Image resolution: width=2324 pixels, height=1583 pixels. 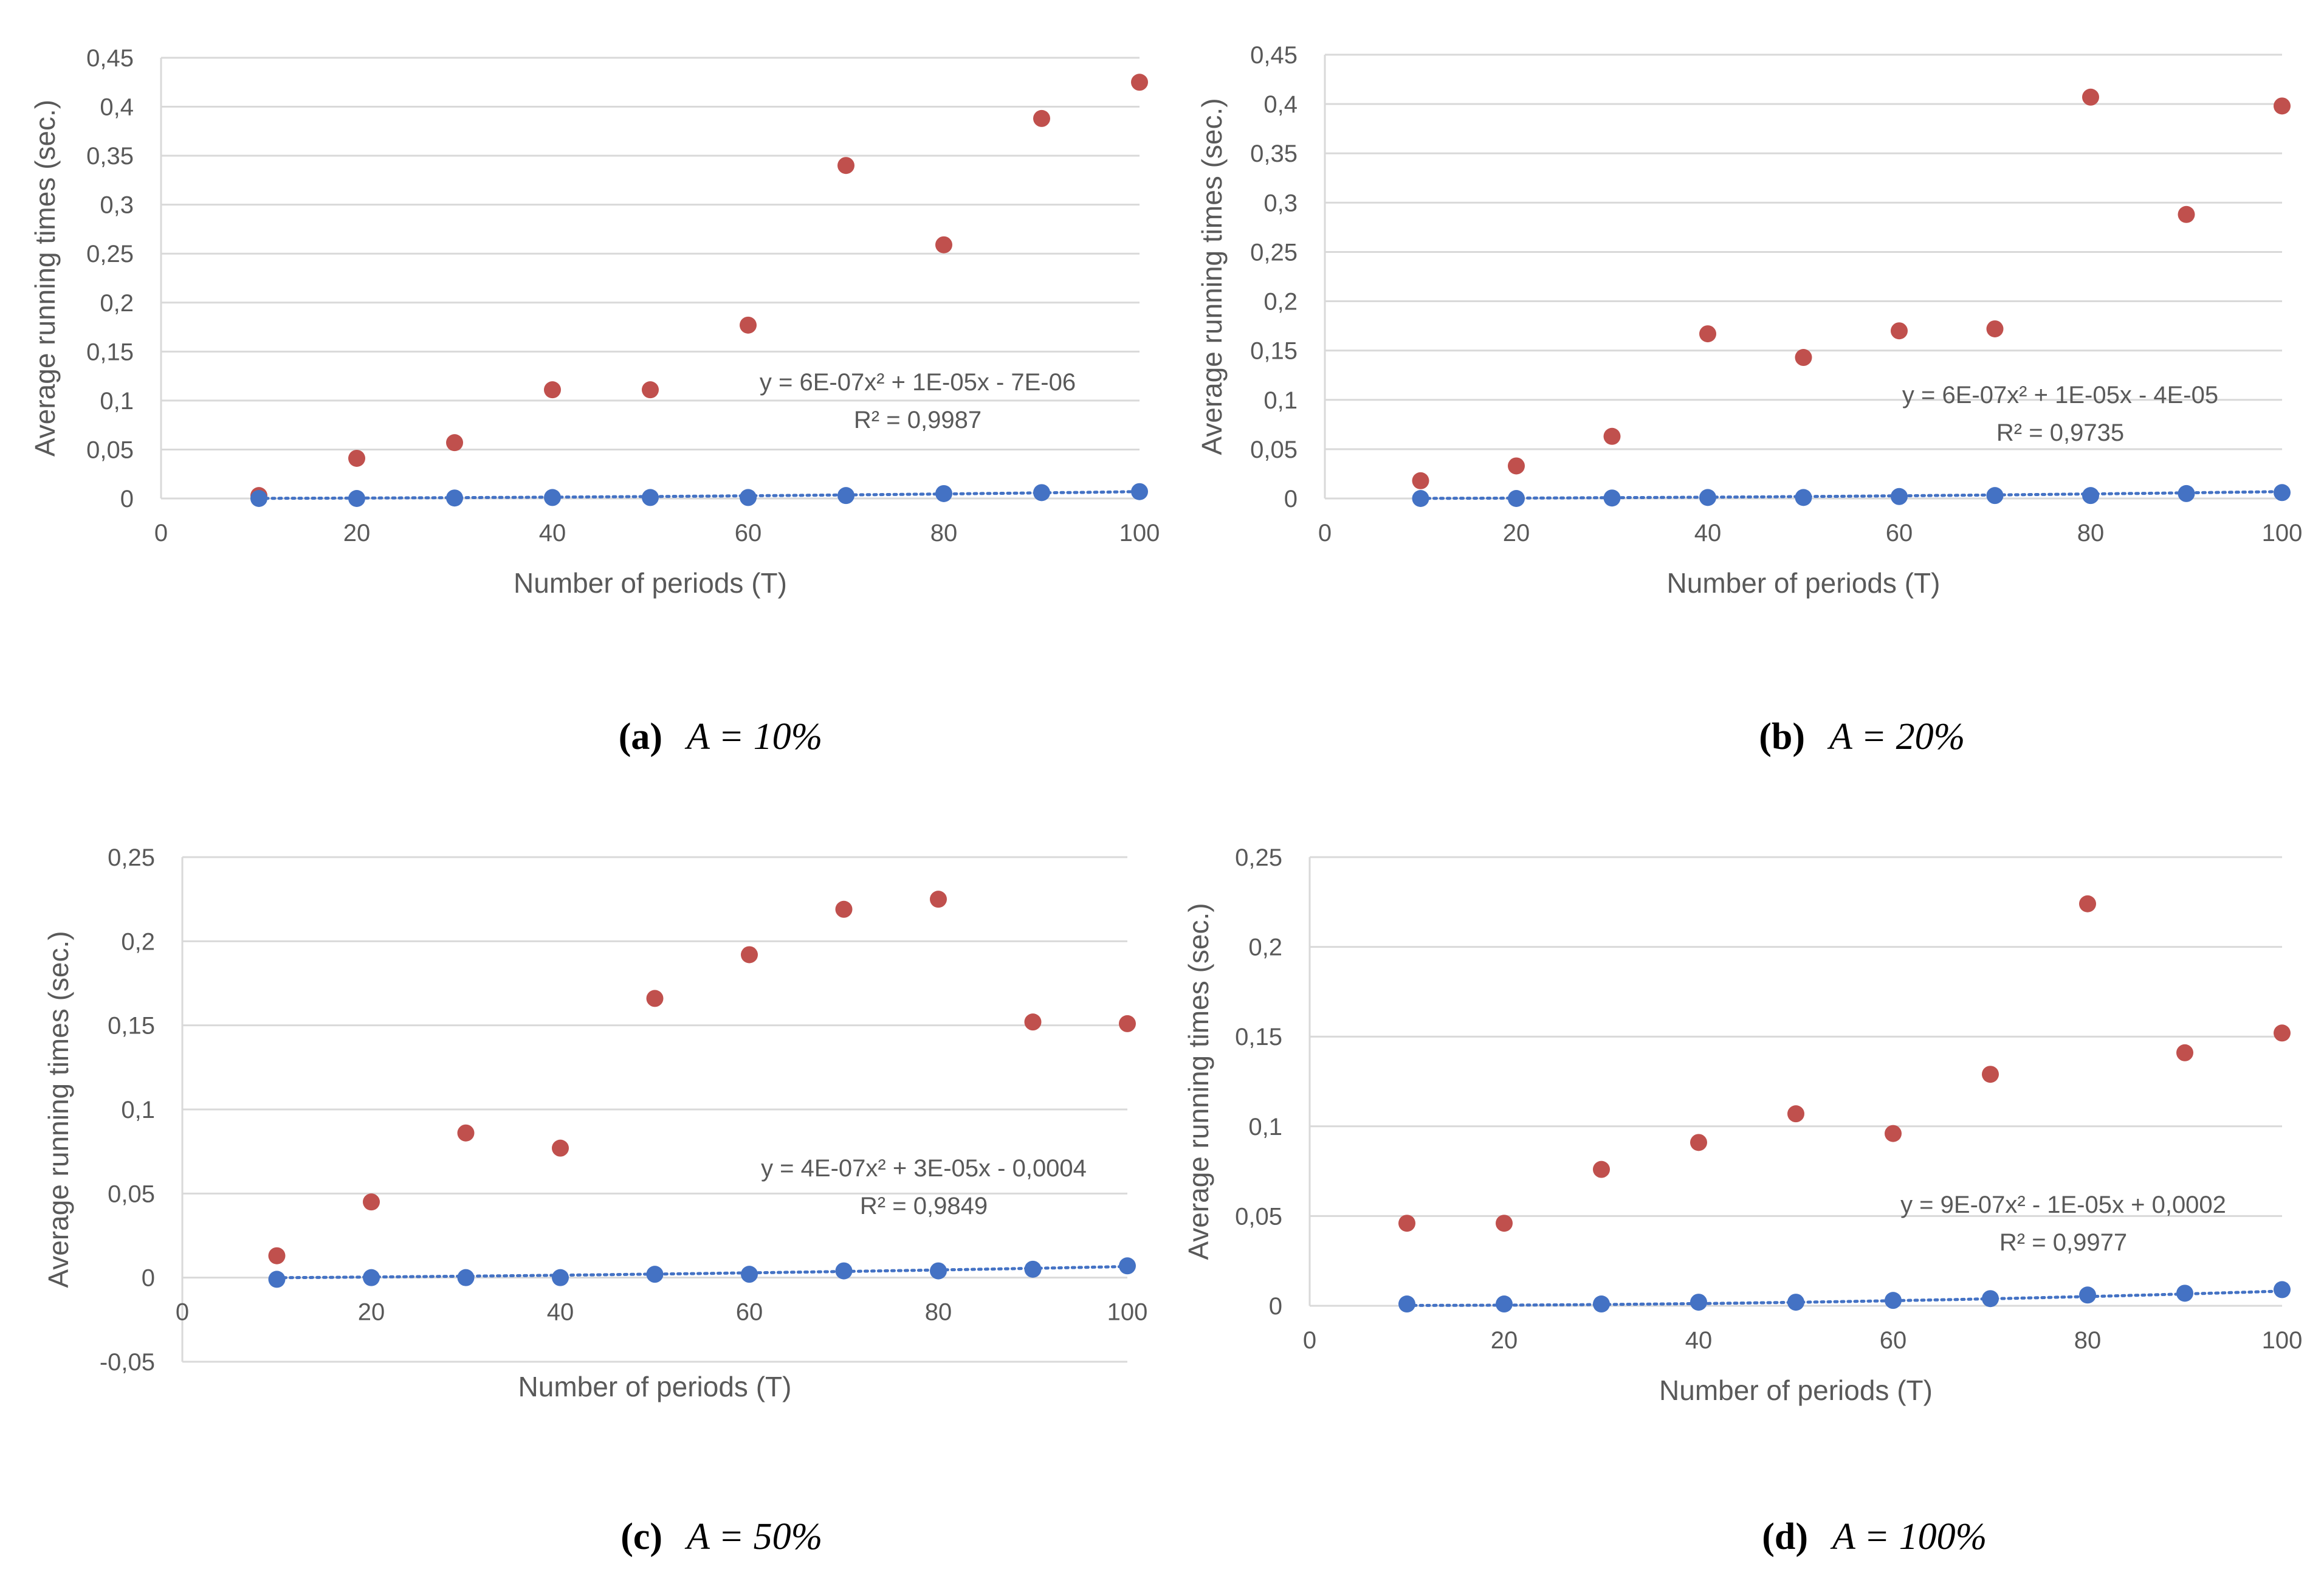 I want to click on caption-math: A = 10%, so click(x=753, y=736).